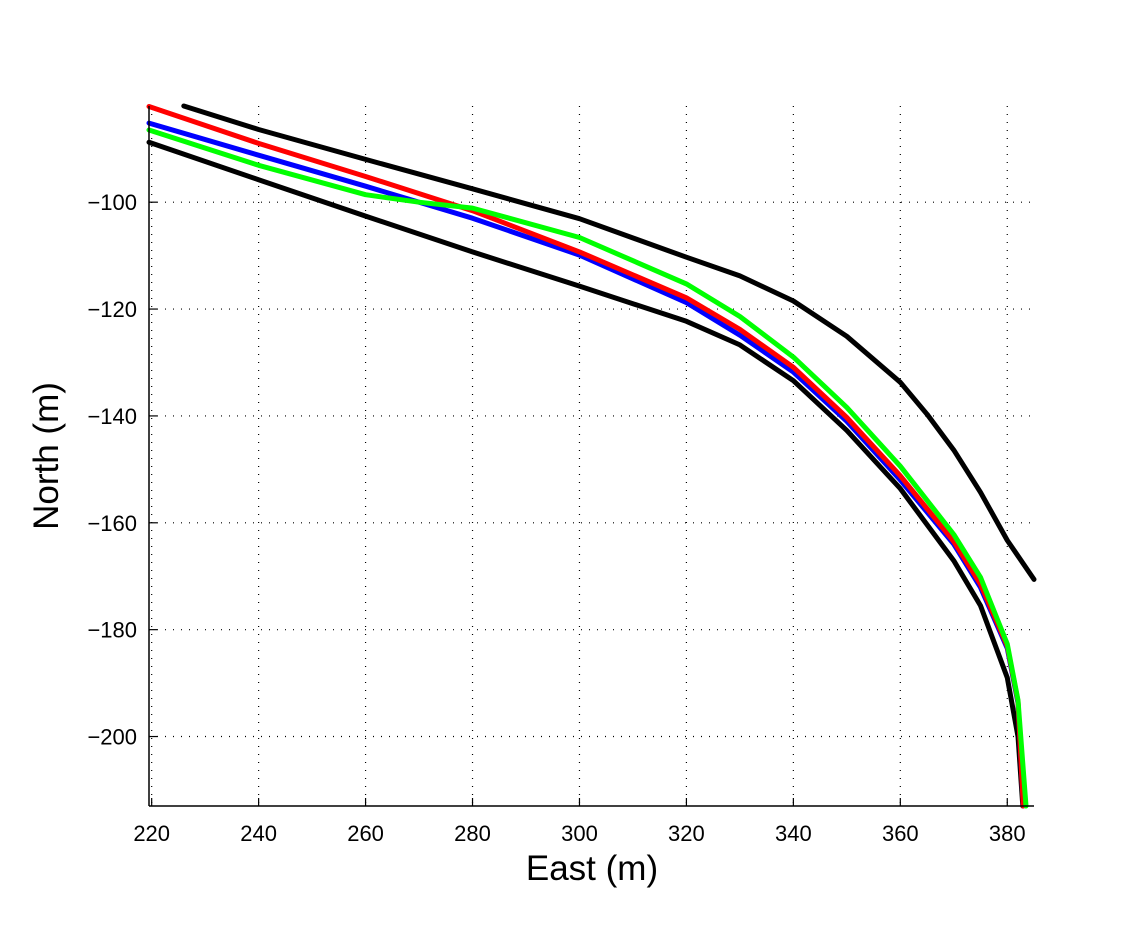 This screenshot has width=1142, height=946. What do you see at coordinates (1007, 833) in the screenshot?
I see `x-tick-label: 380` at bounding box center [1007, 833].